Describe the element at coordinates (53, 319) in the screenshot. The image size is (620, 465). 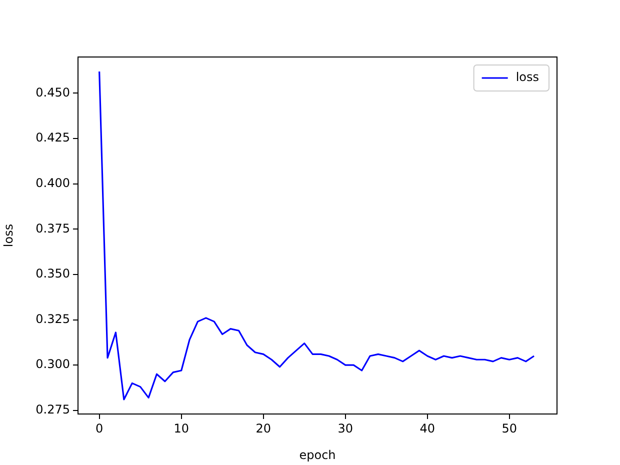
I see `y-tick-label: 0.325` at that location.